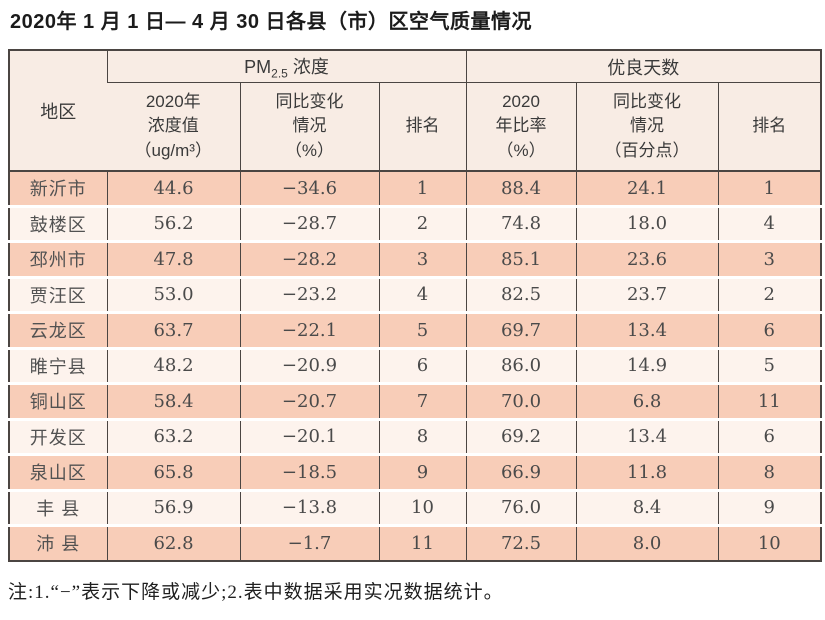 The height and width of the screenshot is (620, 825). Describe the element at coordinates (769, 400) in the screenshot. I see `good-rank-cell: 11` at that location.